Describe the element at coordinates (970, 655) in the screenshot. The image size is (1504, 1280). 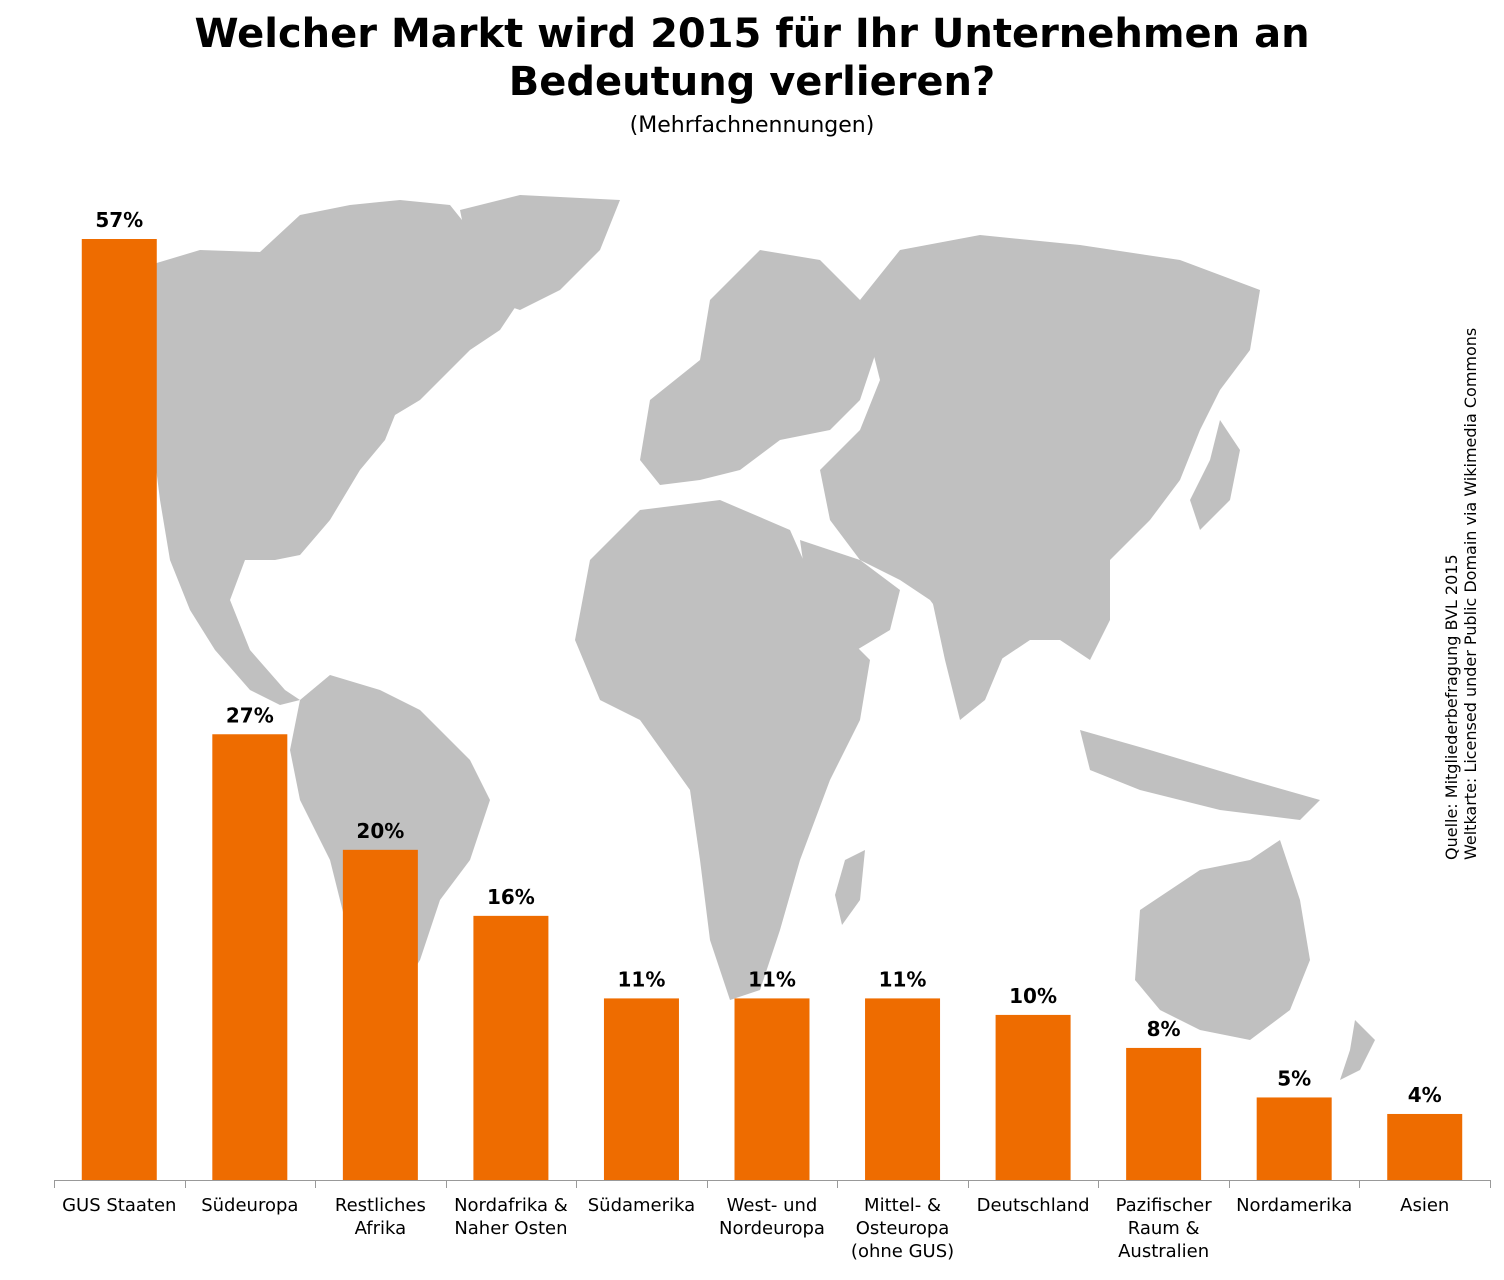
I see `map-india` at that location.